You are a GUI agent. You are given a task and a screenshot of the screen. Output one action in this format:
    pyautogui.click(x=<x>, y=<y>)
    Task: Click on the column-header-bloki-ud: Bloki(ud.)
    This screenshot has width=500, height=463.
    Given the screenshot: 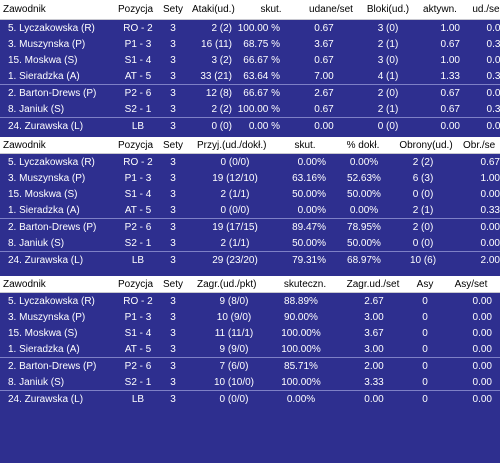 What is the action you would take?
    pyautogui.click(x=388, y=9)
    